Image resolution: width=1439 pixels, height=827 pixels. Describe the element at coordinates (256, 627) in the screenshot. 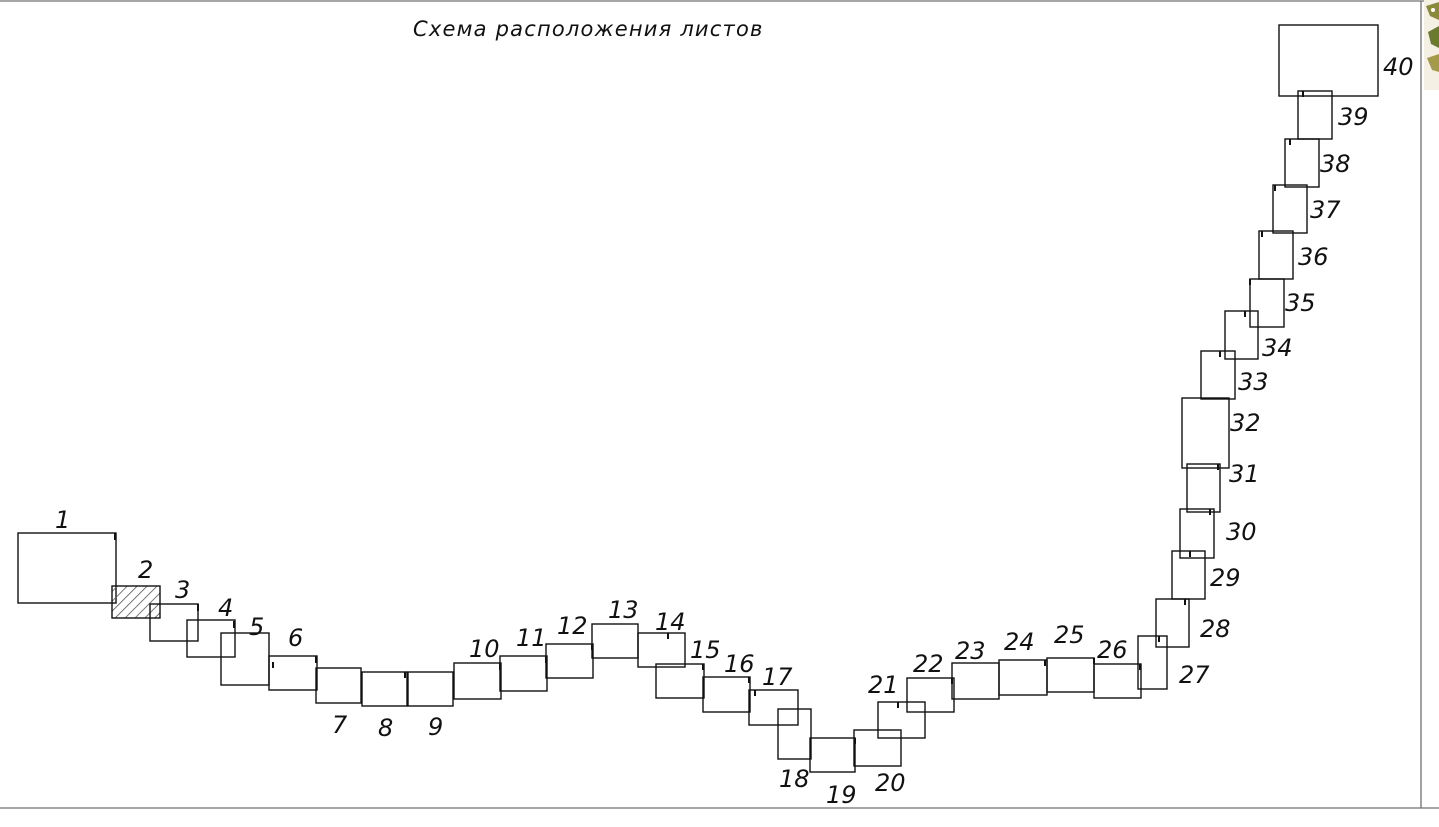

I see `sheet-5-label: 5` at that location.